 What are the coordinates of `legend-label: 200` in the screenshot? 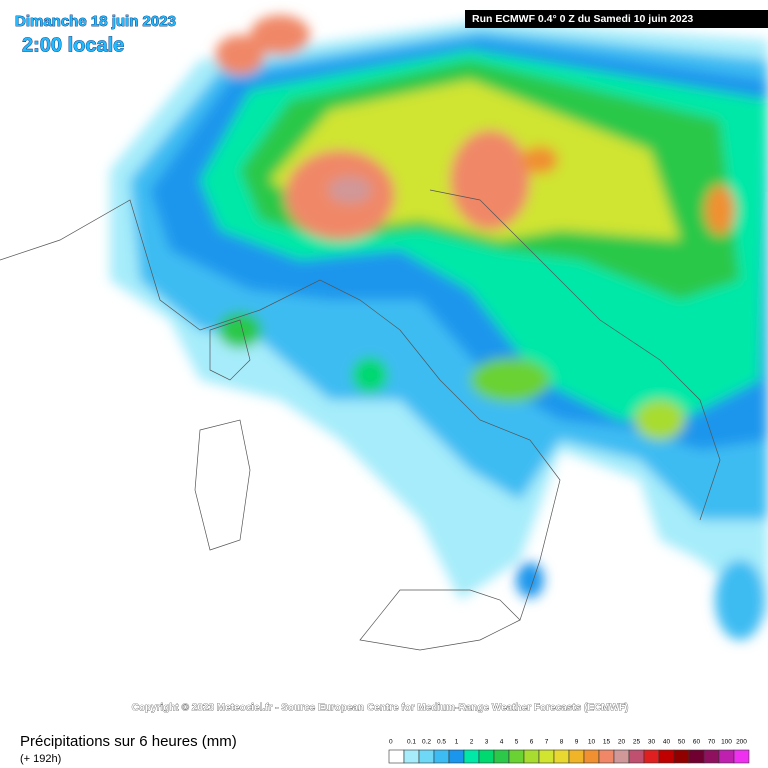 It's located at (741, 742).